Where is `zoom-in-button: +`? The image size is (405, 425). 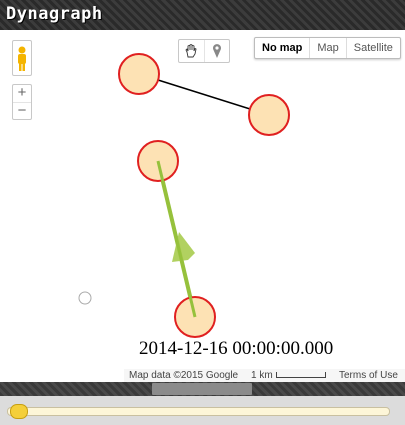
zoom-in-button: + is located at coordinates (22, 94).